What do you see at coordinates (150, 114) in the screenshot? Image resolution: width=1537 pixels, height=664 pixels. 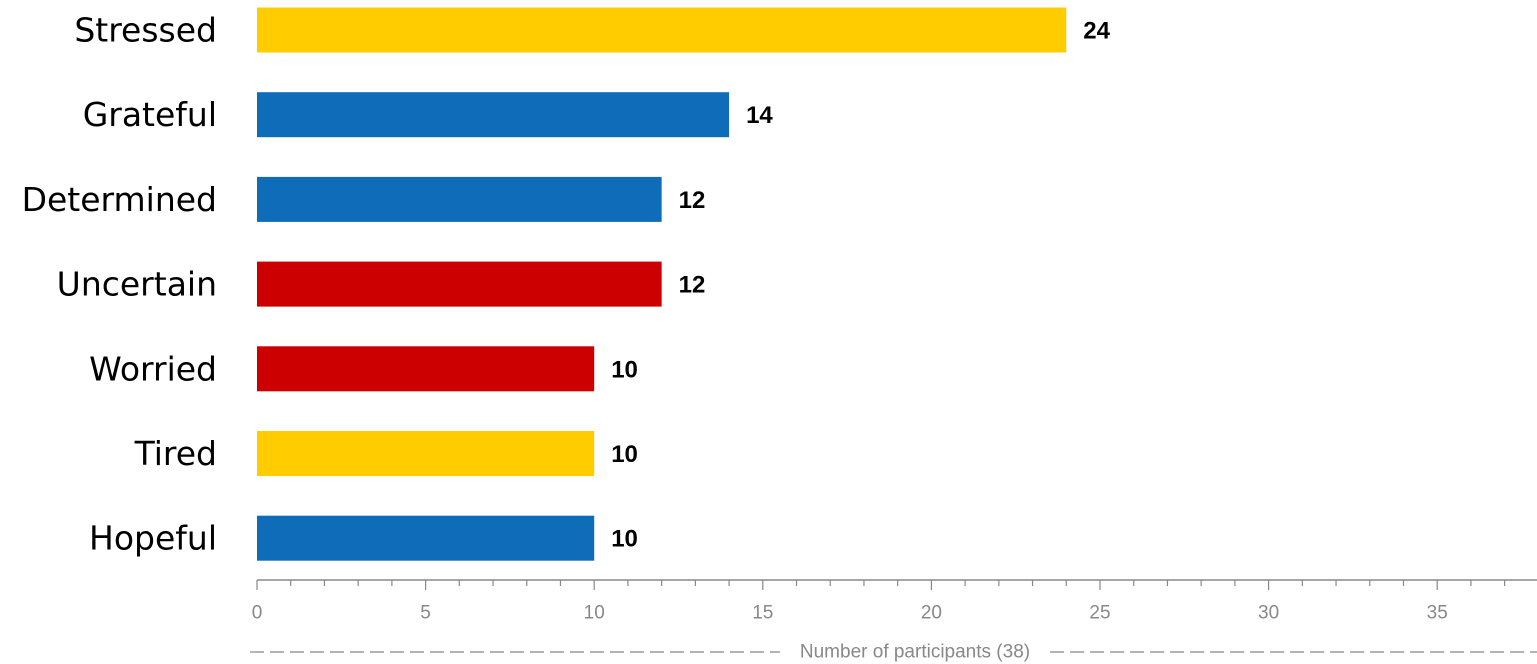 I see `category-label-grateful: Grateful` at bounding box center [150, 114].